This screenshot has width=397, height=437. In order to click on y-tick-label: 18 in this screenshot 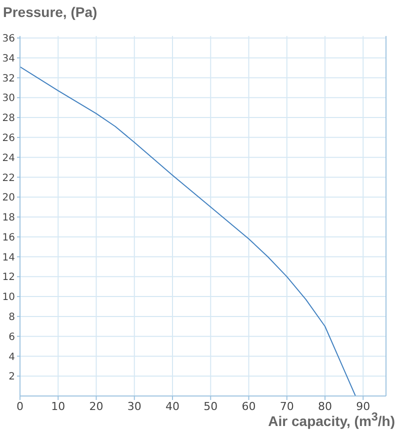, I will do `click(8, 218)`.